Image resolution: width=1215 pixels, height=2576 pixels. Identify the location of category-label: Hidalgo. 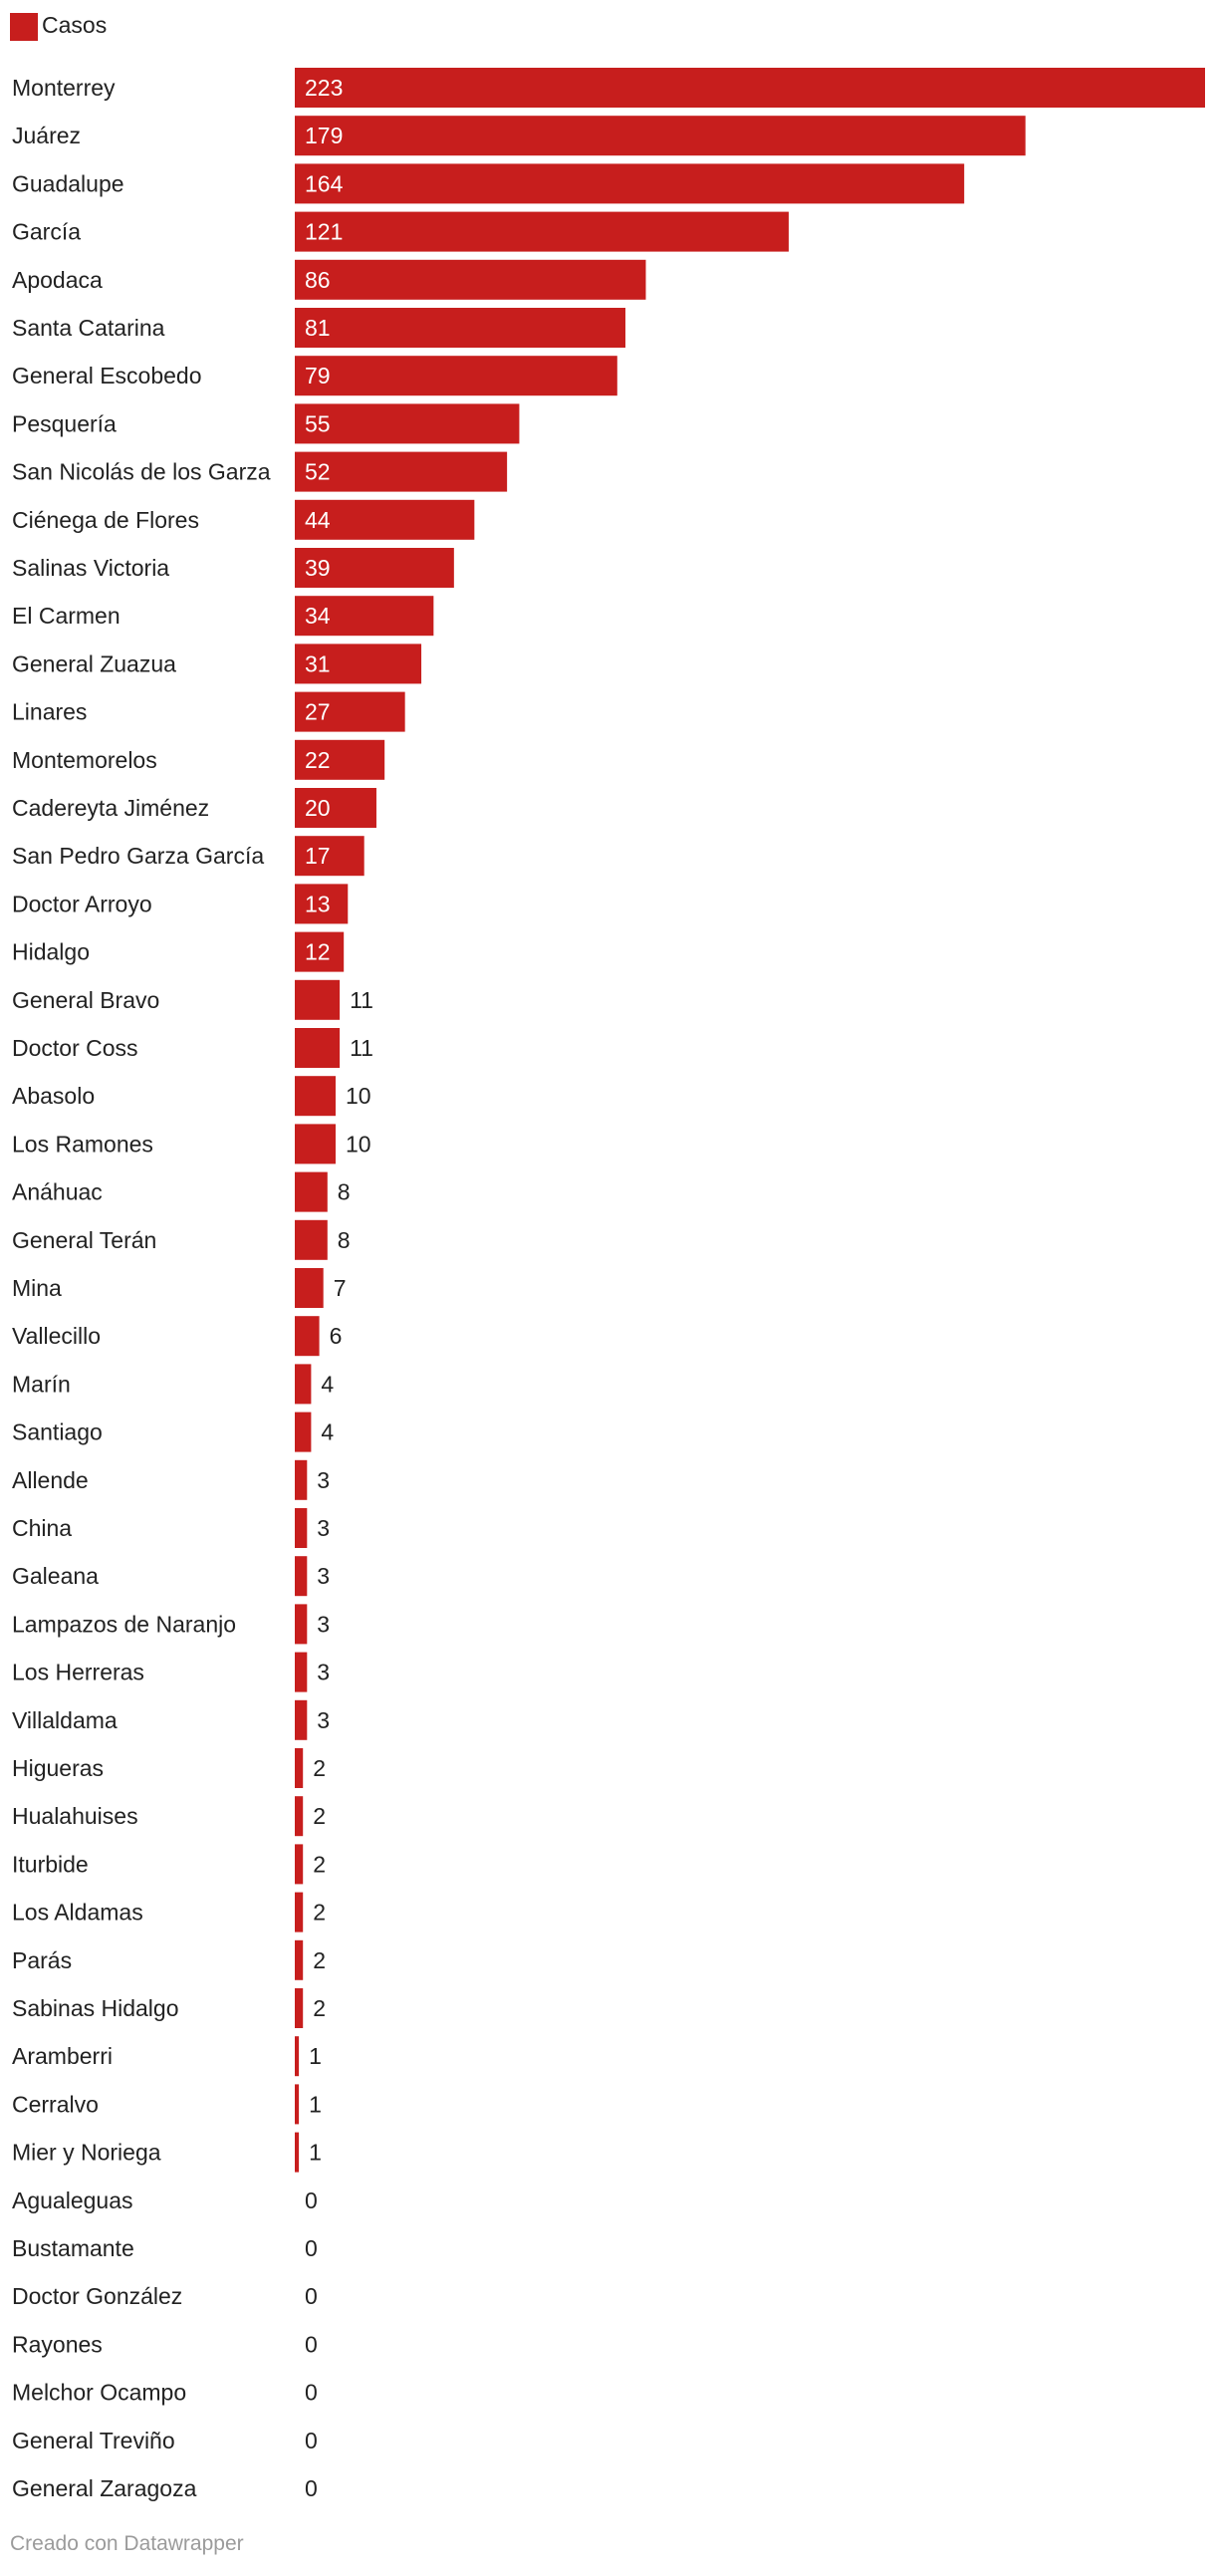
(51, 952).